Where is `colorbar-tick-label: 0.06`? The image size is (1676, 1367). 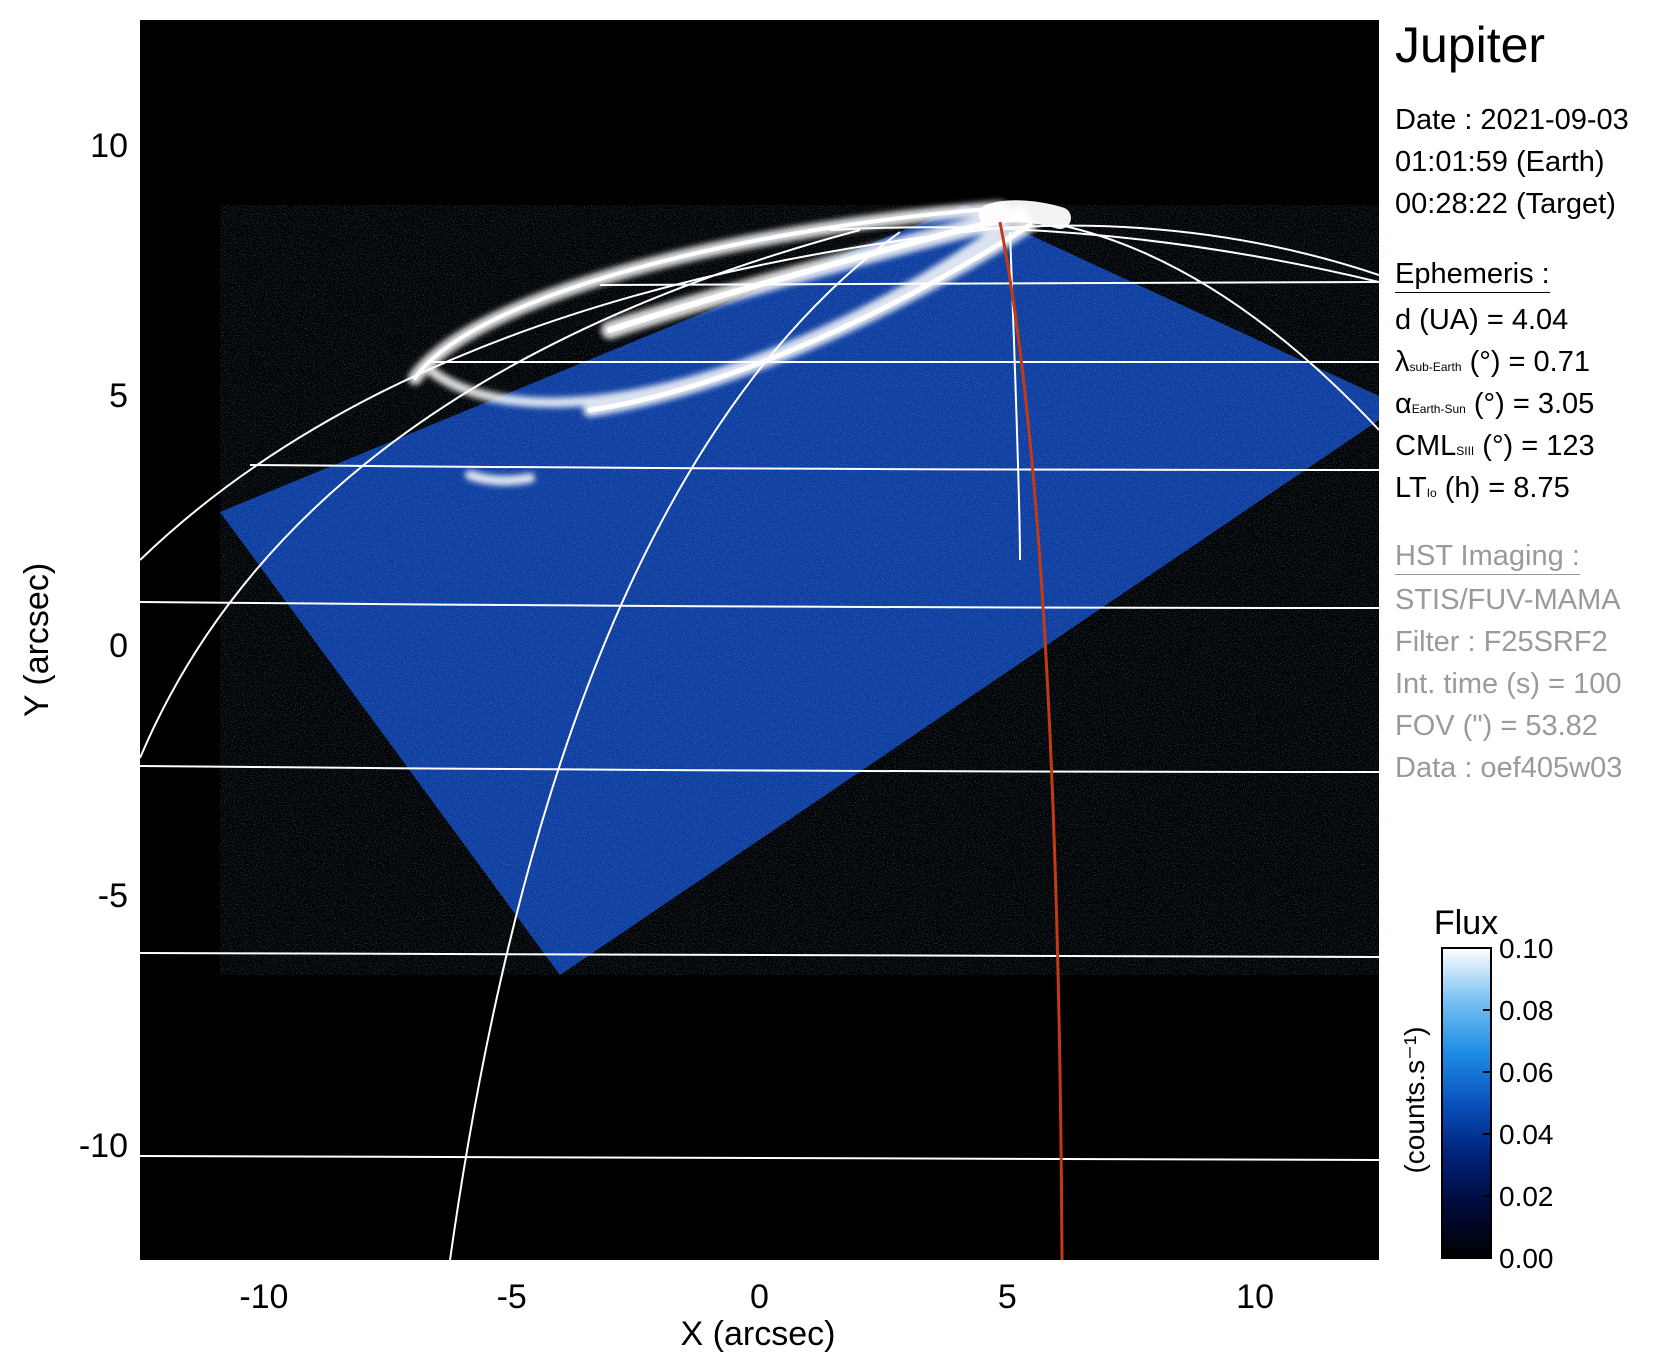 colorbar-tick-label: 0.06 is located at coordinates (1526, 1072).